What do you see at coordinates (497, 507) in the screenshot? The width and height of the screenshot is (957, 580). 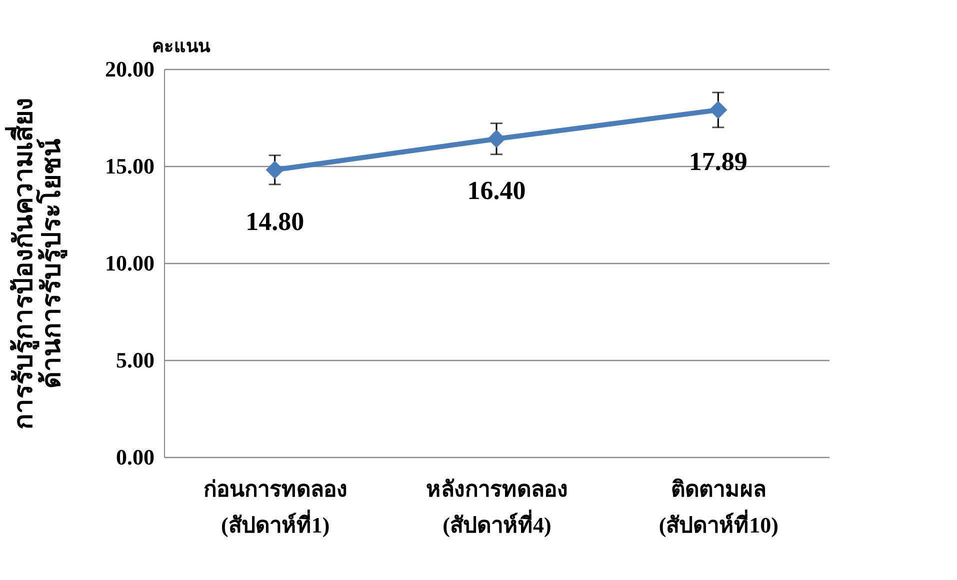 I see `x-tick-label: หลังการทดลอง (สัปดาห์ที่4)` at bounding box center [497, 507].